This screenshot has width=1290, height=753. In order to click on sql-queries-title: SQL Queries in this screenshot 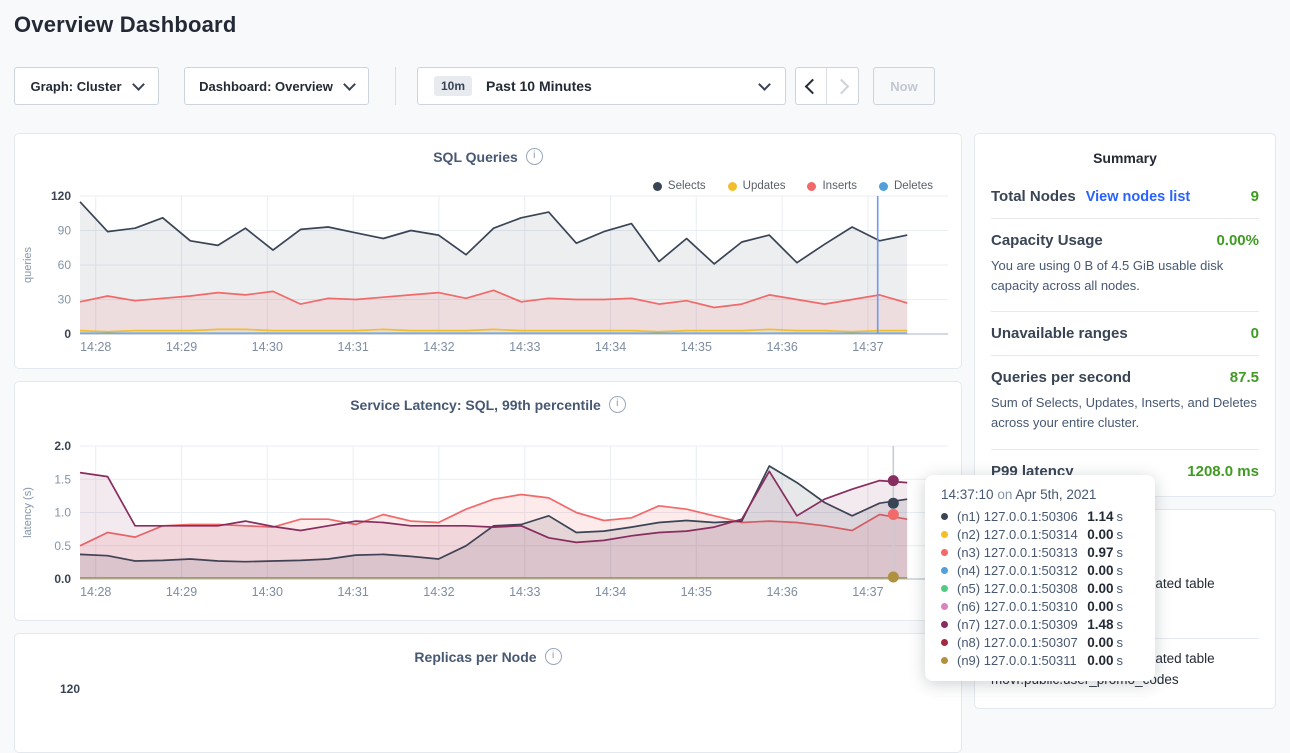, I will do `click(475, 156)`.